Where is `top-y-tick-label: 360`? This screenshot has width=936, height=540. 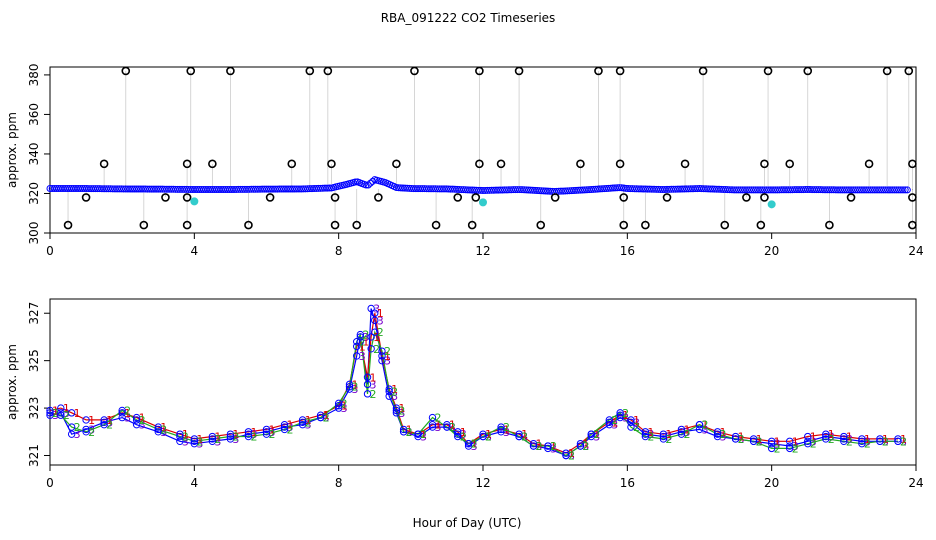
top-y-tick-label: 360 is located at coordinates (34, 114).